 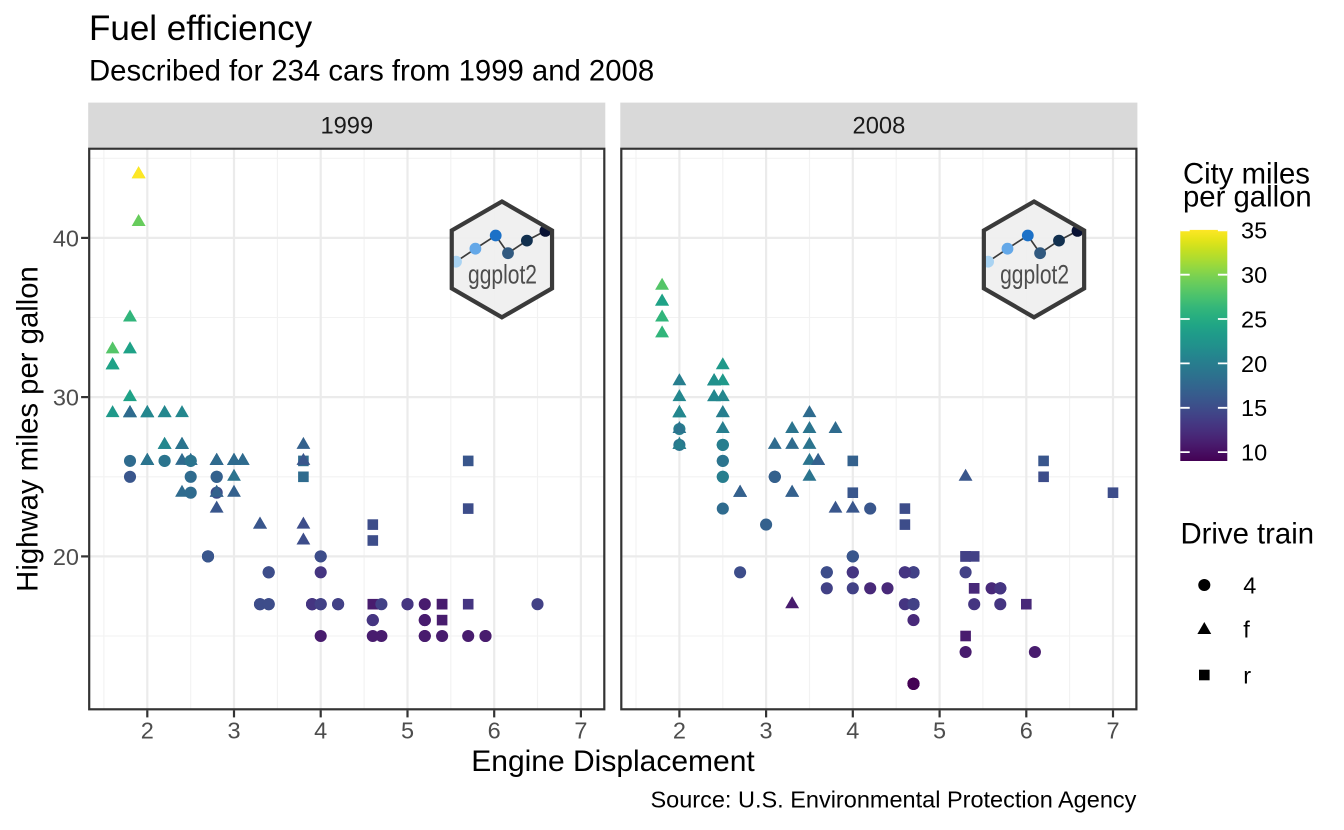 What do you see at coordinates (201, 28) in the screenshot?
I see `svg-text: Fuel efficiency` at bounding box center [201, 28].